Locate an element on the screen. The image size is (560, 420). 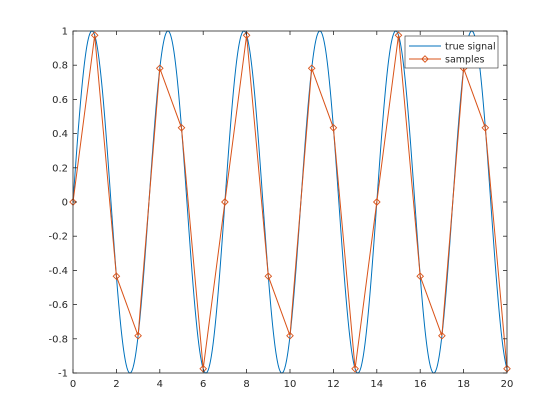
x-tick-label: 10 is located at coordinates (290, 384).